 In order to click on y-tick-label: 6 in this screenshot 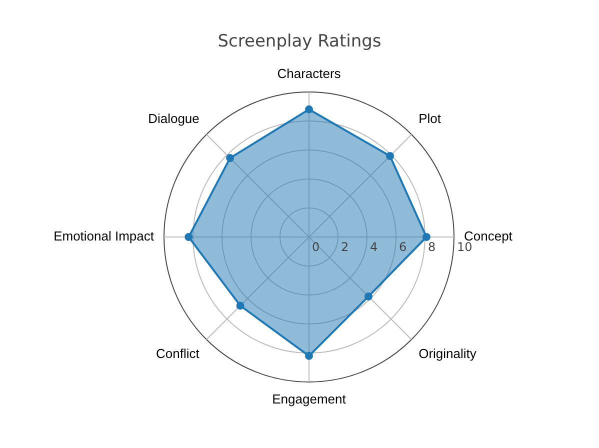, I will do `click(403, 247)`.